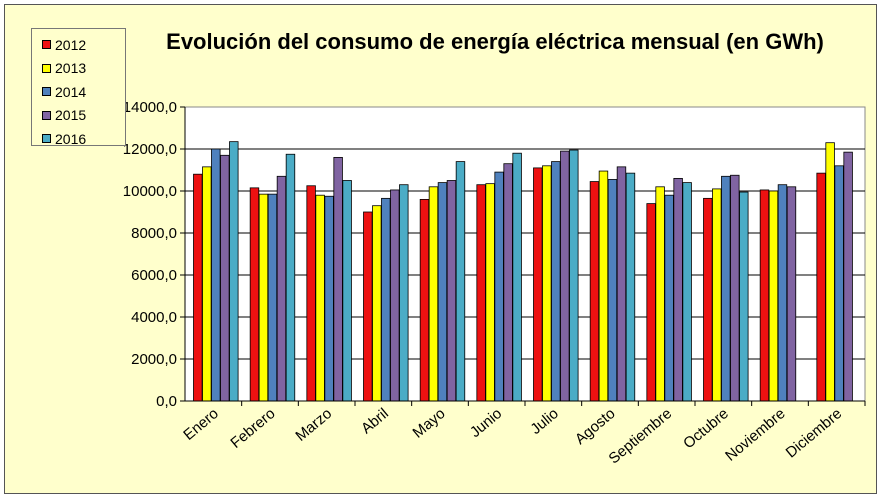  Describe the element at coordinates (460, 281) in the screenshot. I see `bar-2016-mayo` at that location.